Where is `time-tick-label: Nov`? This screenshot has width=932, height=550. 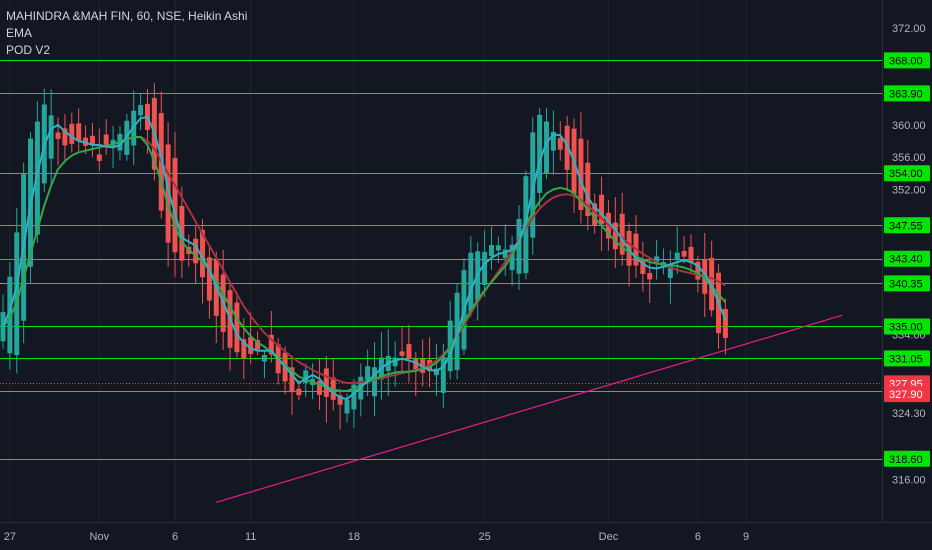
time-tick-label: Nov is located at coordinates (100, 537).